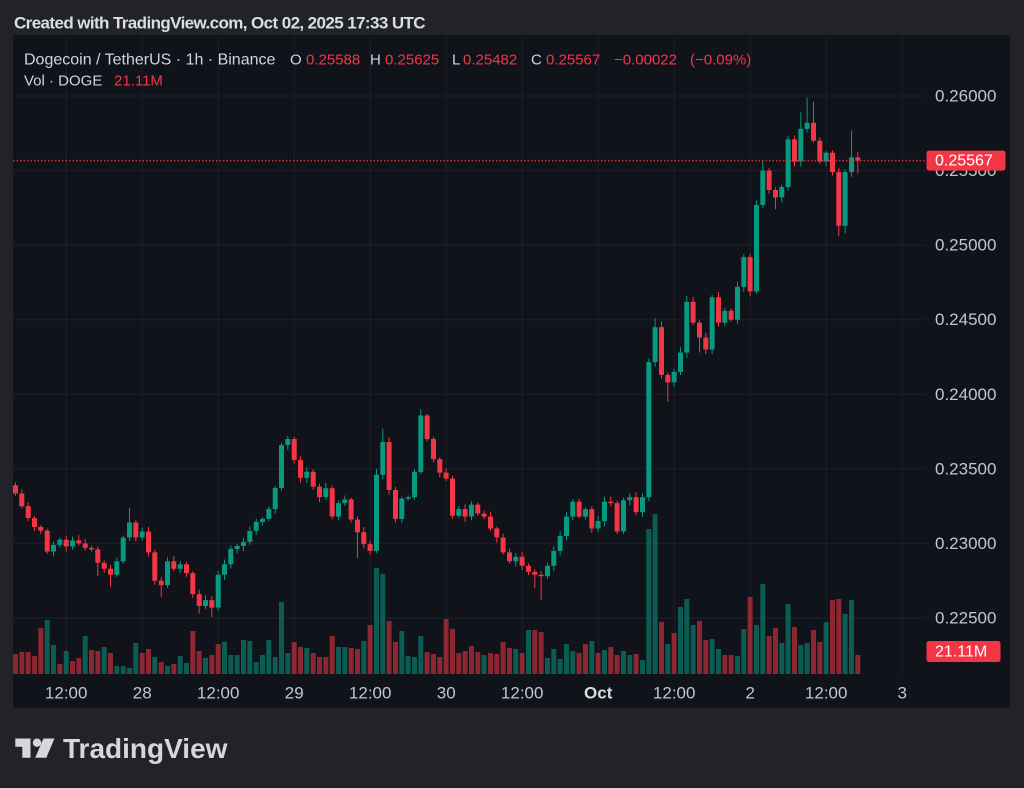 This screenshot has width=1024, height=788. Describe the element at coordinates (749, 693) in the screenshot. I see `svg-text: 2` at that location.